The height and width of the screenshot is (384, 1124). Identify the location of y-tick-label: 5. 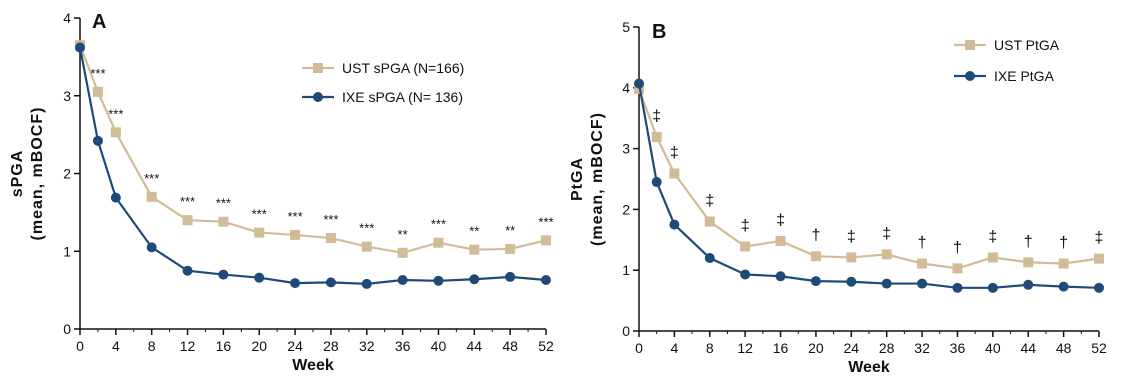
(626, 27).